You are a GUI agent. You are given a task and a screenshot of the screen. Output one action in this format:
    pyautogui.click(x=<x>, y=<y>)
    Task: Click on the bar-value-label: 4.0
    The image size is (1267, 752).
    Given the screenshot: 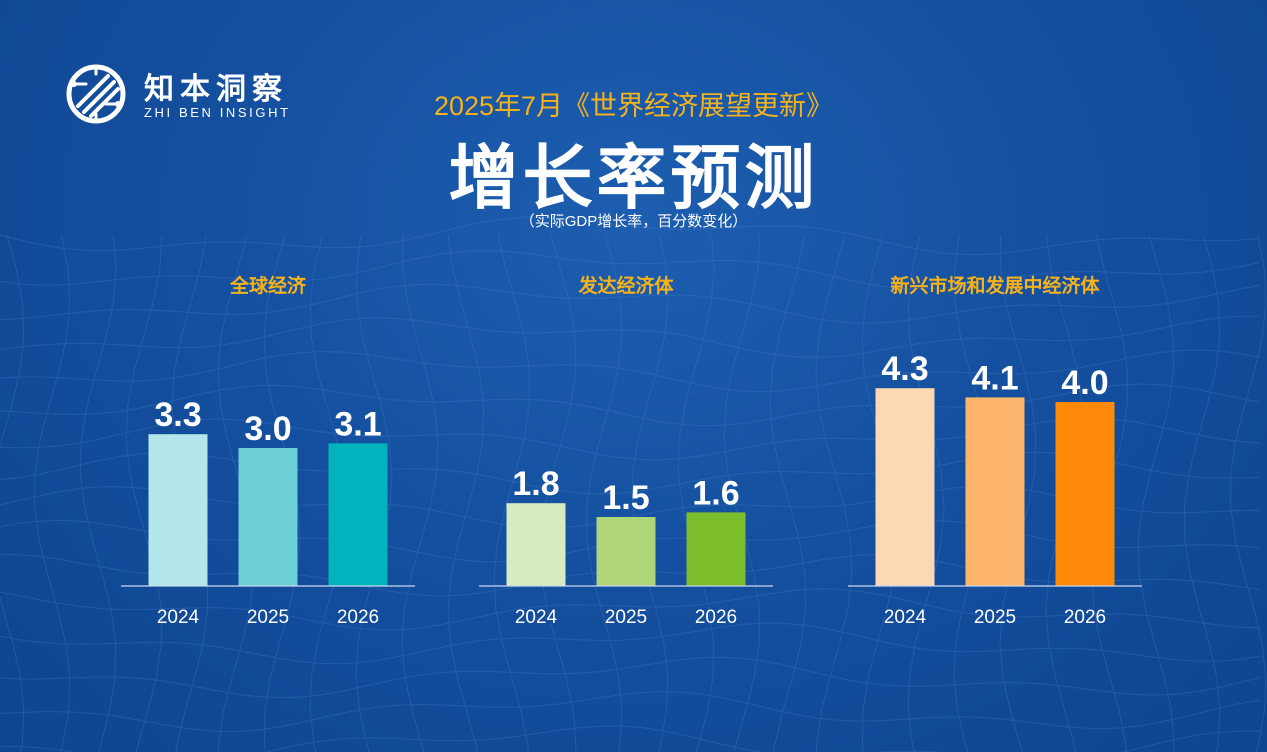 What is the action you would take?
    pyautogui.click(x=1084, y=383)
    